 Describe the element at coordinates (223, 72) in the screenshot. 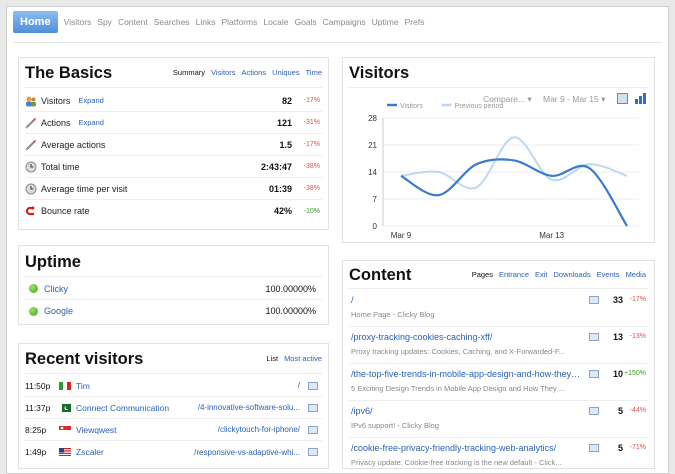

I see `tab-visitors: Visitors` at that location.